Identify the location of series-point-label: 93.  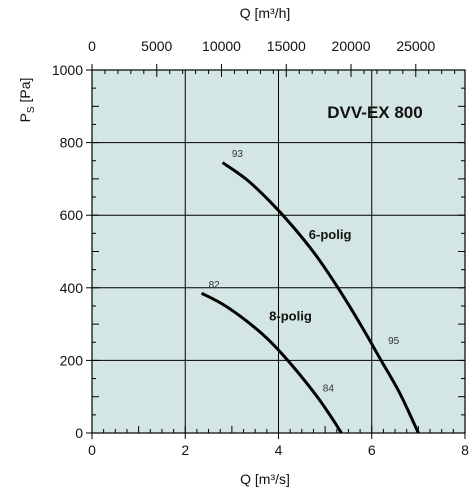
(238, 154).